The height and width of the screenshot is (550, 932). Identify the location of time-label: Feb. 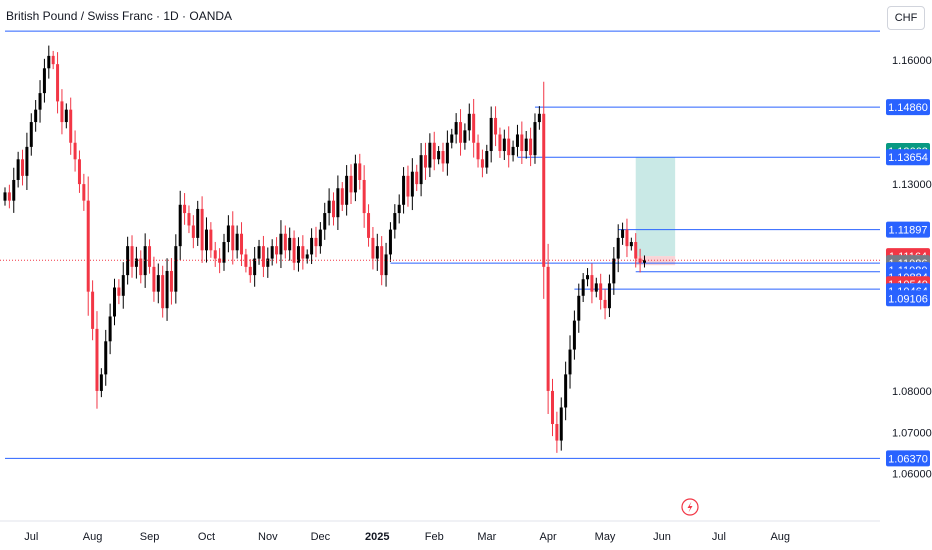
(434, 537).